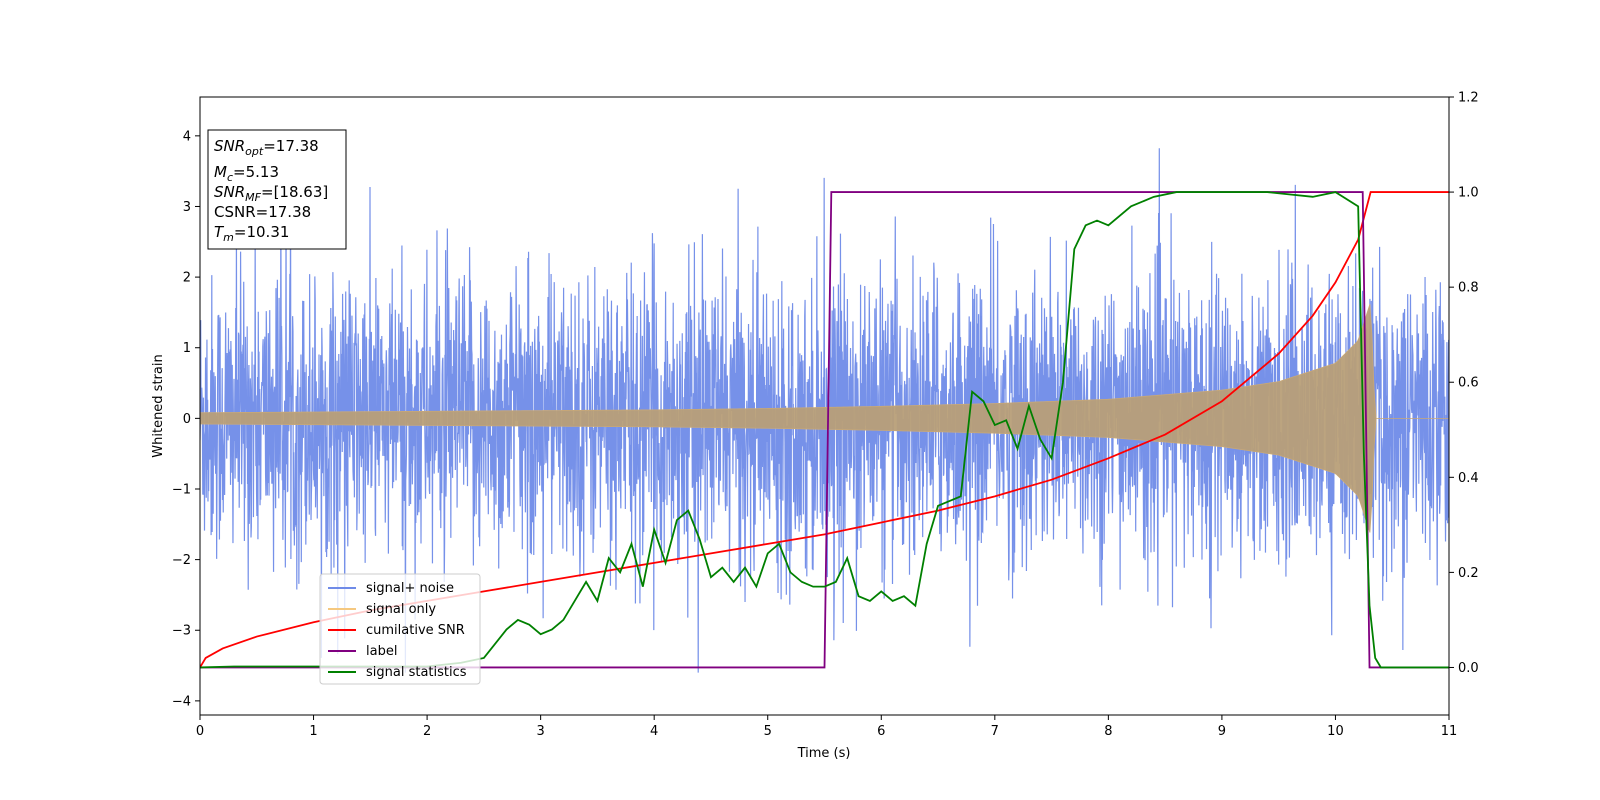 The width and height of the screenshot is (1600, 800). Describe the element at coordinates (1468, 98) in the screenshot. I see `y2-tick-label: 1.2` at that location.